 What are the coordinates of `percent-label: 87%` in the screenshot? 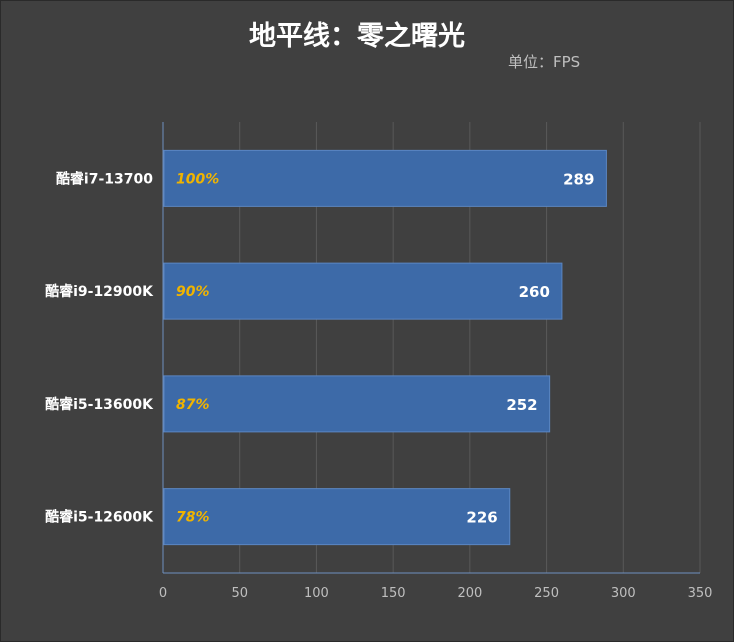 It's located at (193, 405).